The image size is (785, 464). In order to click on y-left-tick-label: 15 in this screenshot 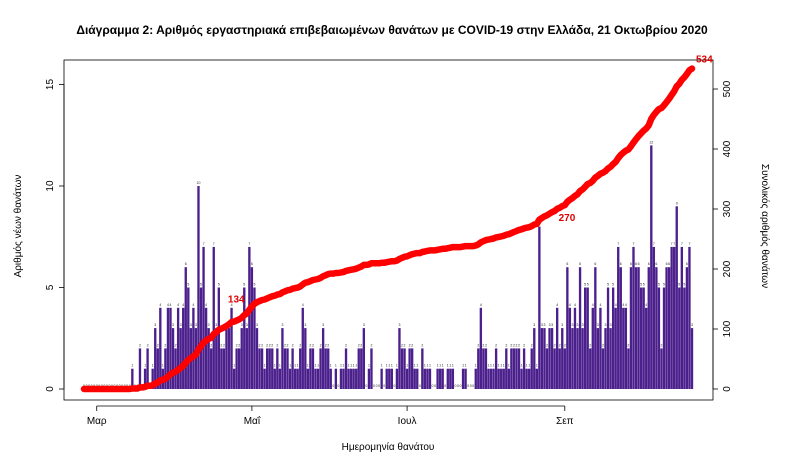, I will do `click(50, 85)`.